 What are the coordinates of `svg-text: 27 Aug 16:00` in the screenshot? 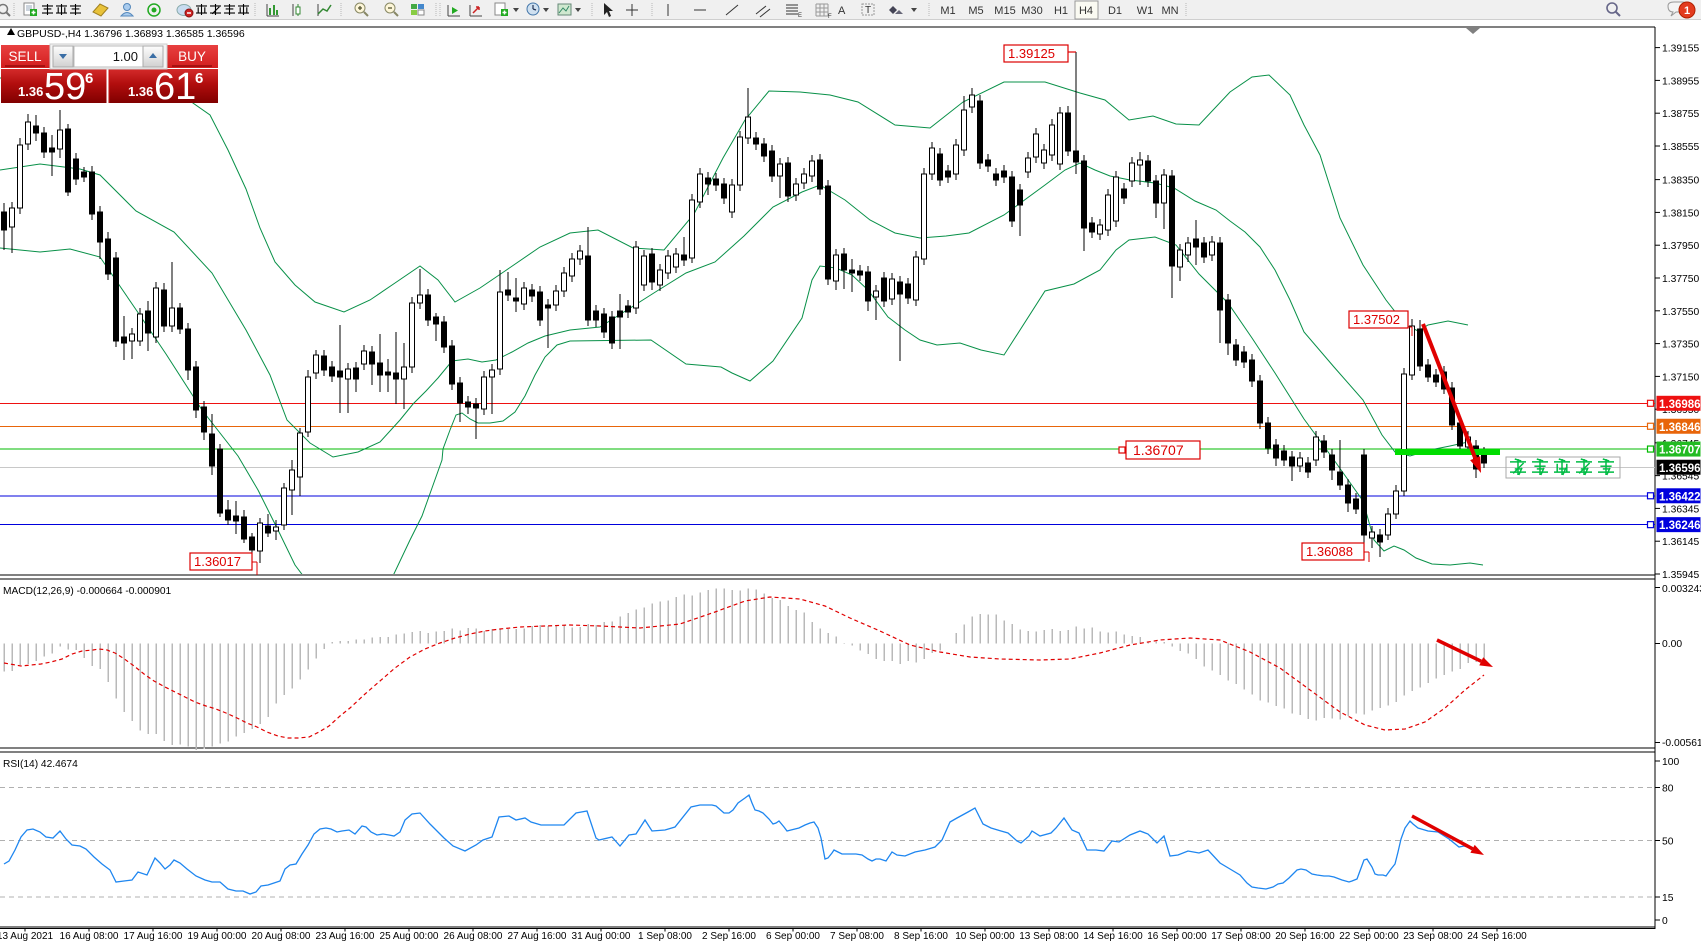 It's located at (537, 936).